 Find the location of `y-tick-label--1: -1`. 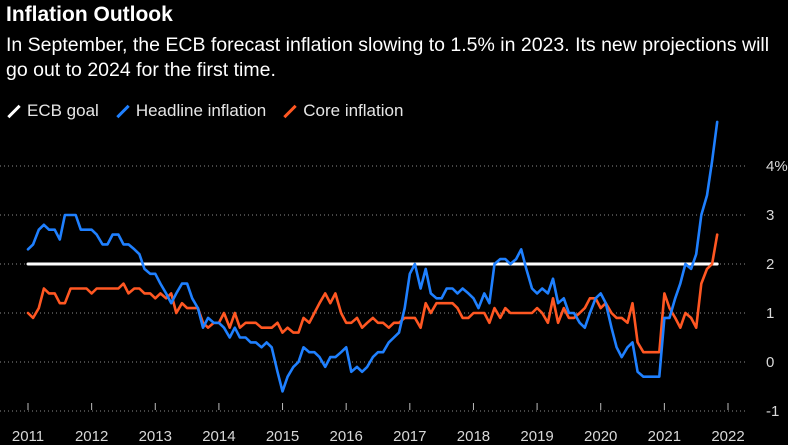

y-tick-label--1: -1 is located at coordinates (772, 411).